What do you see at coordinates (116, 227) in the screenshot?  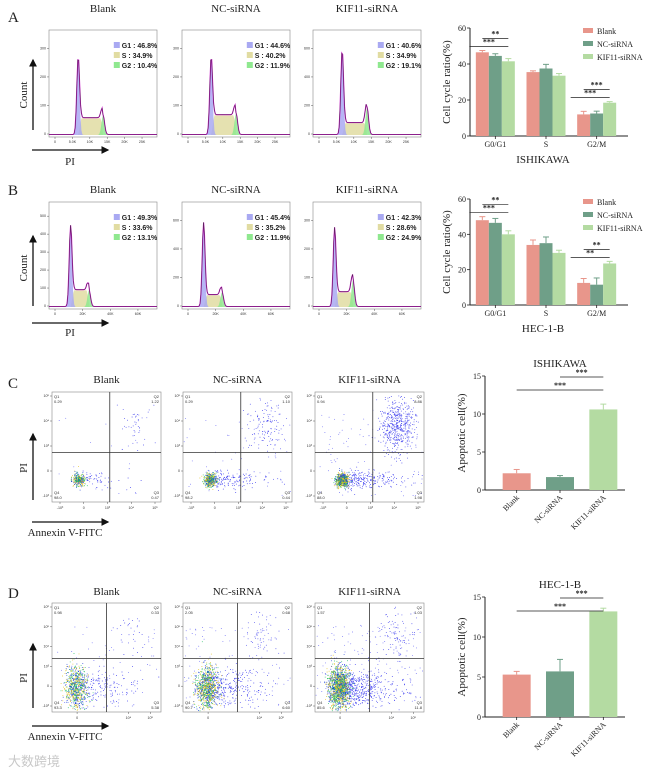 I see `legend-swatch-s` at bounding box center [116, 227].